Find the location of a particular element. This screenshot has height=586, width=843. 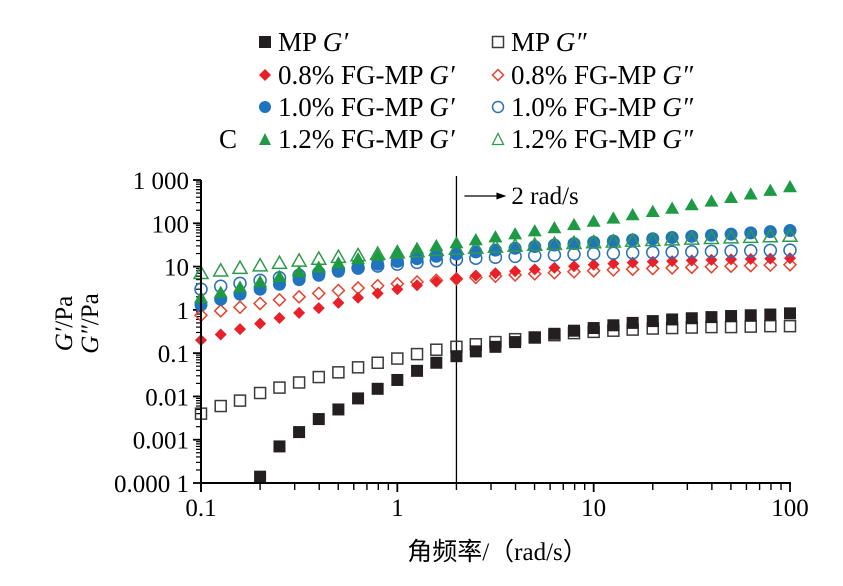

x-axis-title: 角频率/（rad/s） is located at coordinates (497, 552).